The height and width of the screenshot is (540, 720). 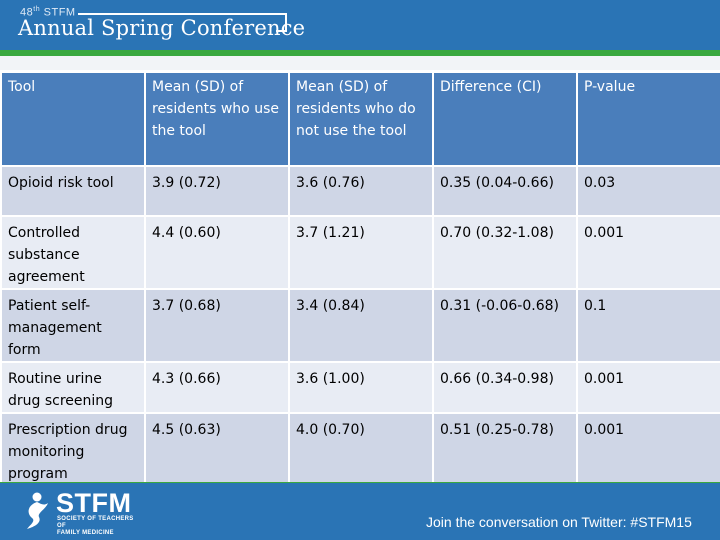 What do you see at coordinates (95, 522) in the screenshot?
I see `stfm-society-line1: SOCIETY OF TEACHERS OF` at bounding box center [95, 522].